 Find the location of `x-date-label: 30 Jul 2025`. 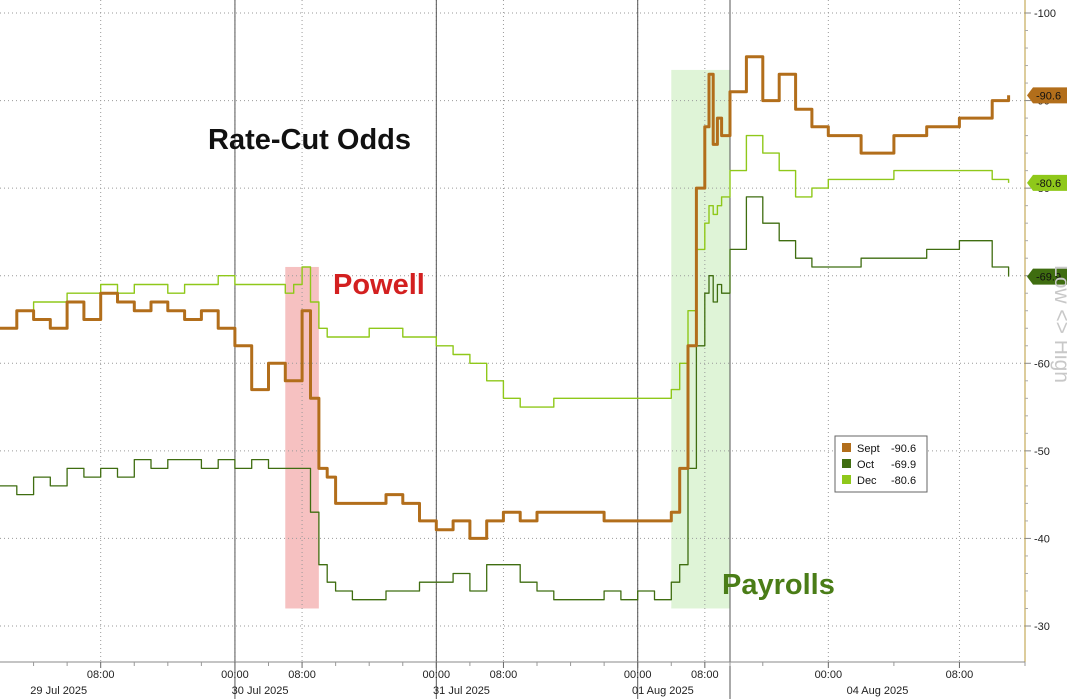

x-date-label: 30 Jul 2025 is located at coordinates (260, 691).